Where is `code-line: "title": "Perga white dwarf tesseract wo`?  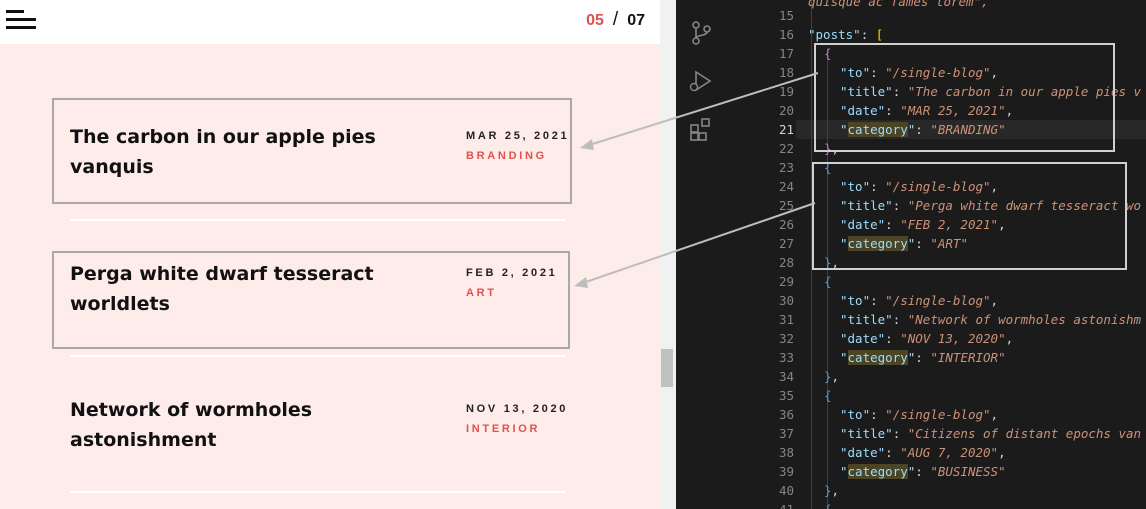
code-line: "title": "Perga white dwarf tesseract wo is located at coordinates (991, 205).